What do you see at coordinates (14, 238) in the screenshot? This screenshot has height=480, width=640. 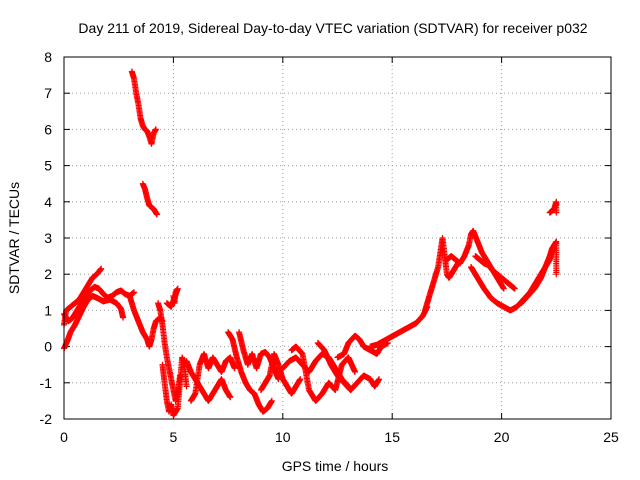 I see `y-axis-label: SDTVAR / TECUs` at bounding box center [14, 238].